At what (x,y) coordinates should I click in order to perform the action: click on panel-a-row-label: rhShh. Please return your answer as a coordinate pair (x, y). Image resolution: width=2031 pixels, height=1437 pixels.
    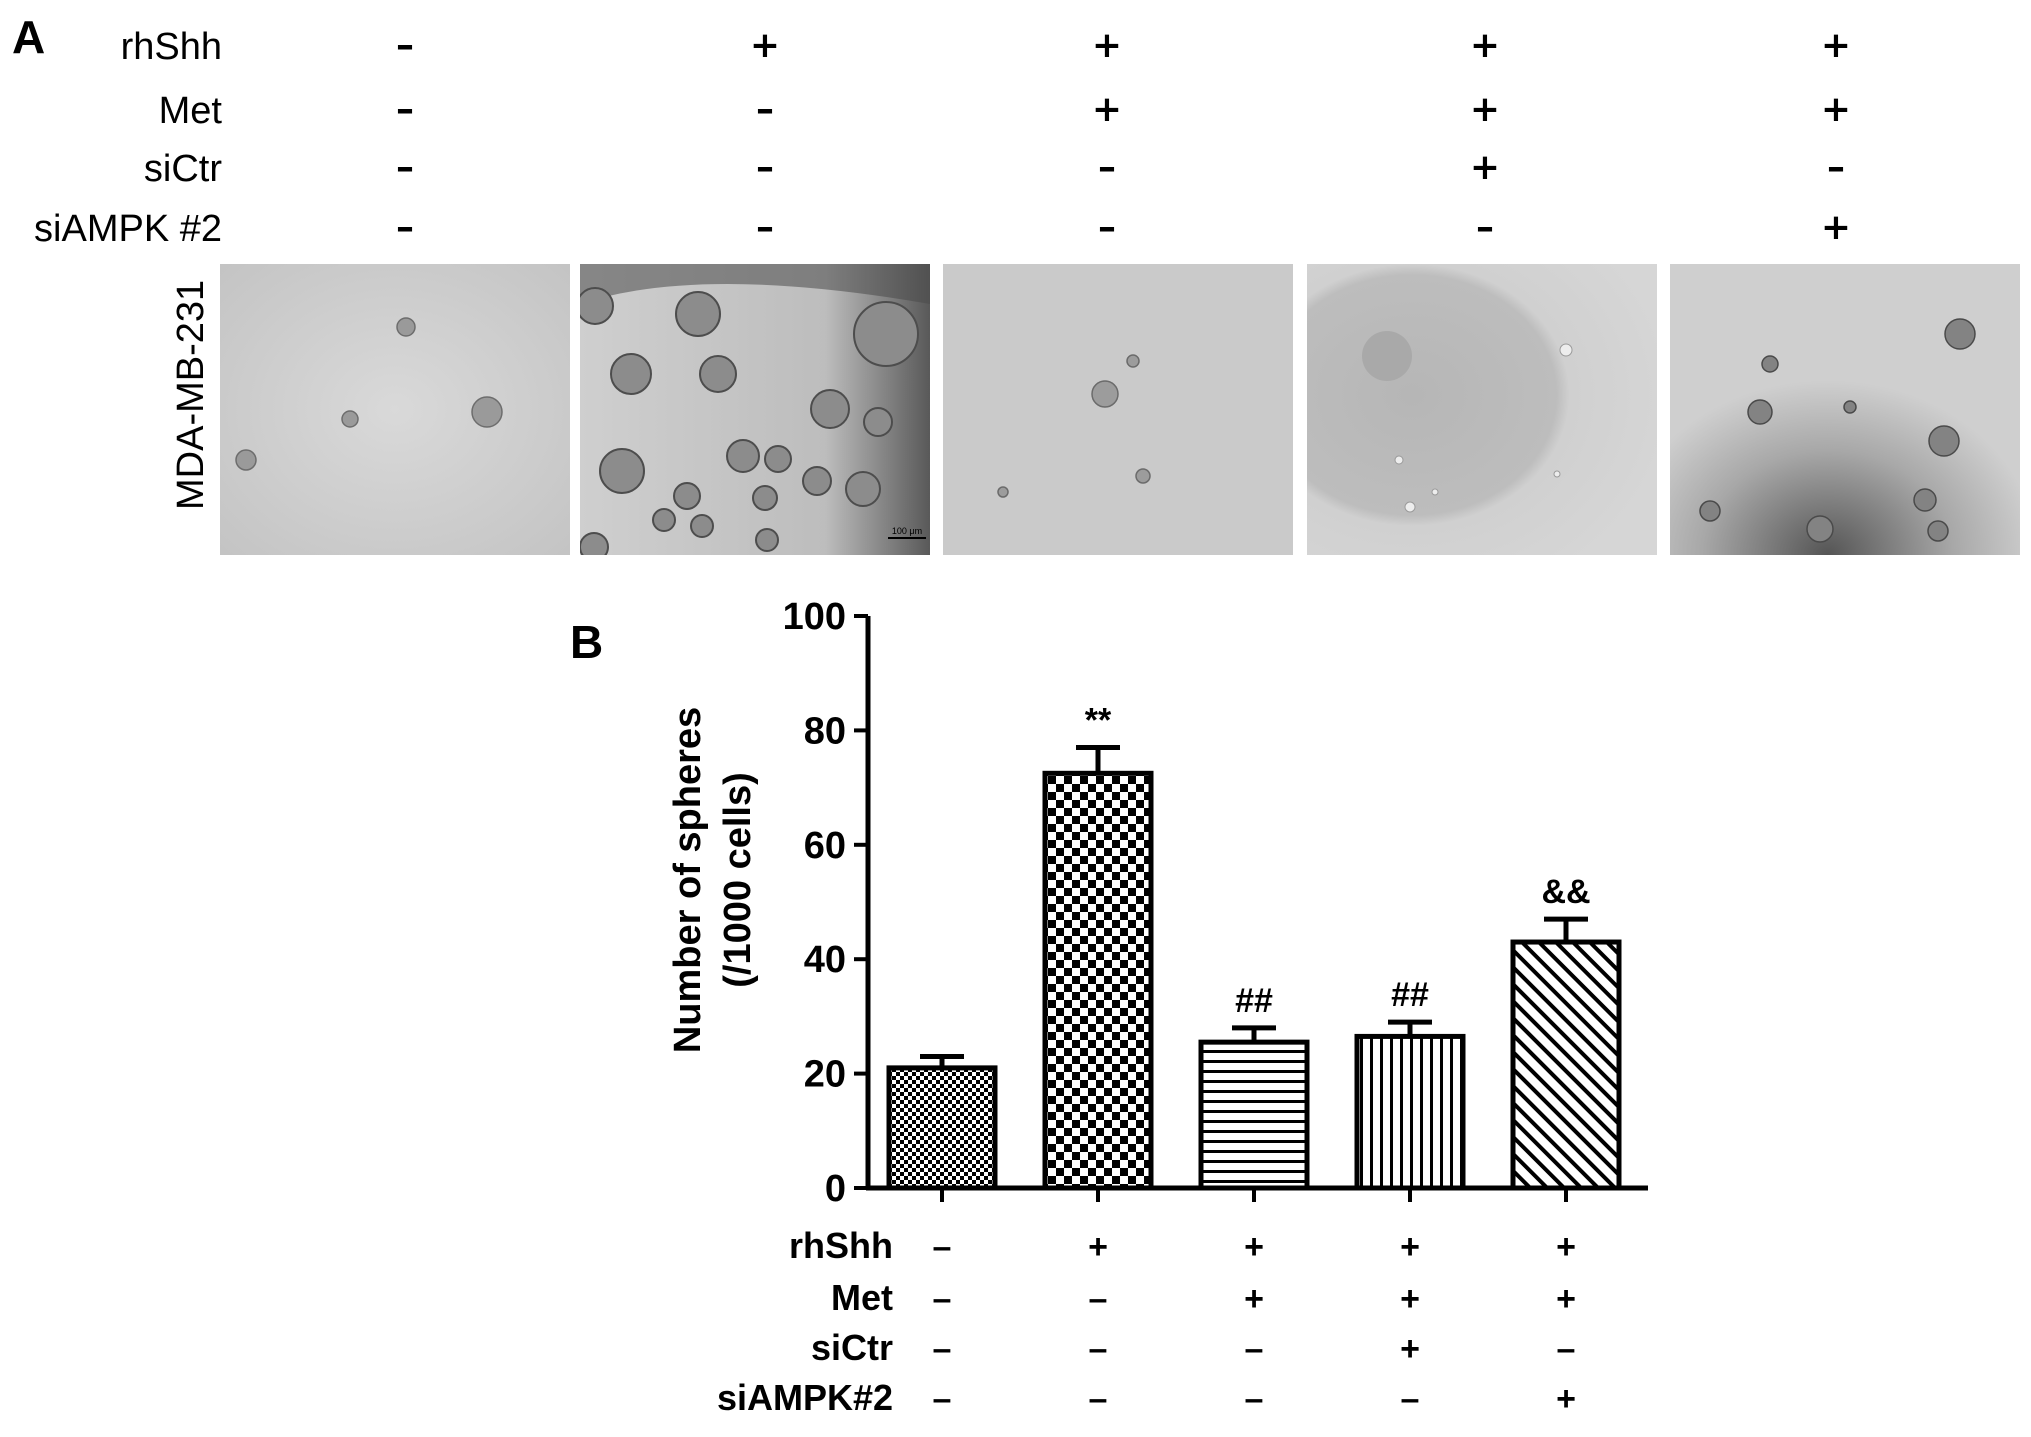
    Looking at the image, I should click on (171, 47).